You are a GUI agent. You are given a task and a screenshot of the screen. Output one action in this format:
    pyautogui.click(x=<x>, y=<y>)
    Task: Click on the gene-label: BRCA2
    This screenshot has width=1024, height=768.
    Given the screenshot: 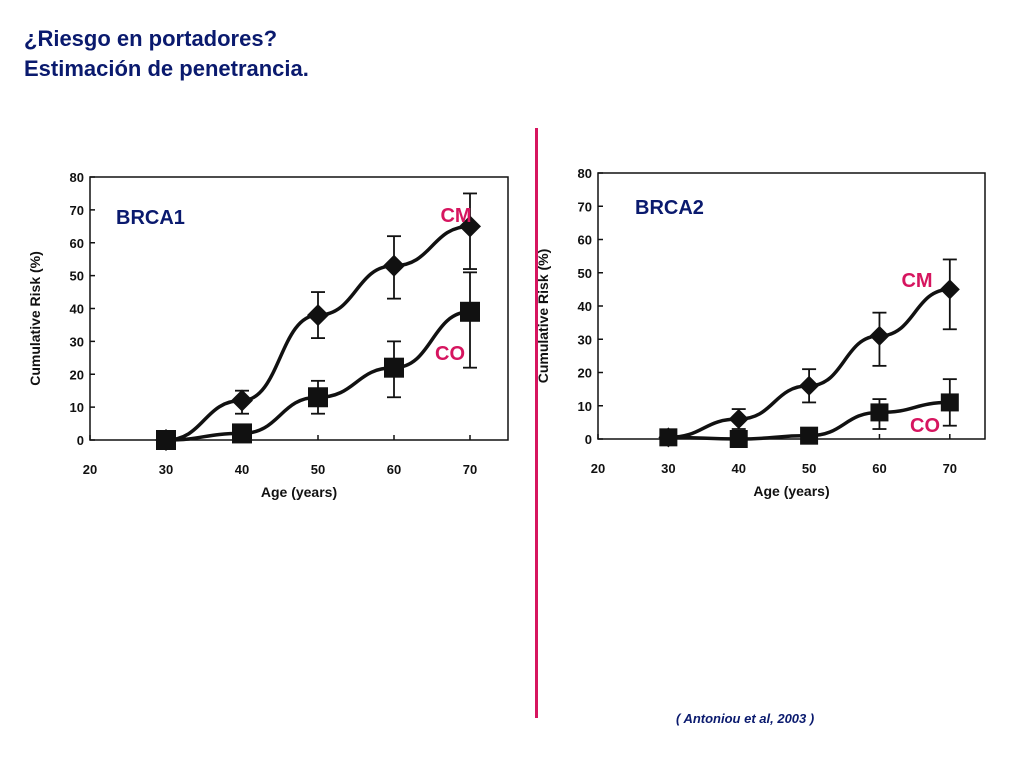 What is the action you would take?
    pyautogui.click(x=669, y=208)
    